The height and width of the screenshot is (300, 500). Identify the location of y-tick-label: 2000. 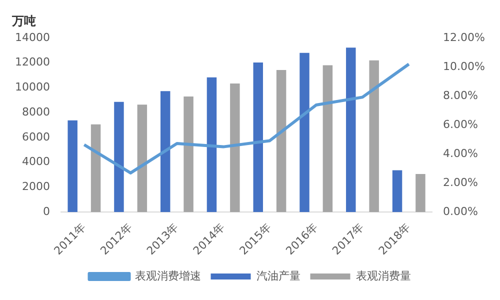
(36, 187).